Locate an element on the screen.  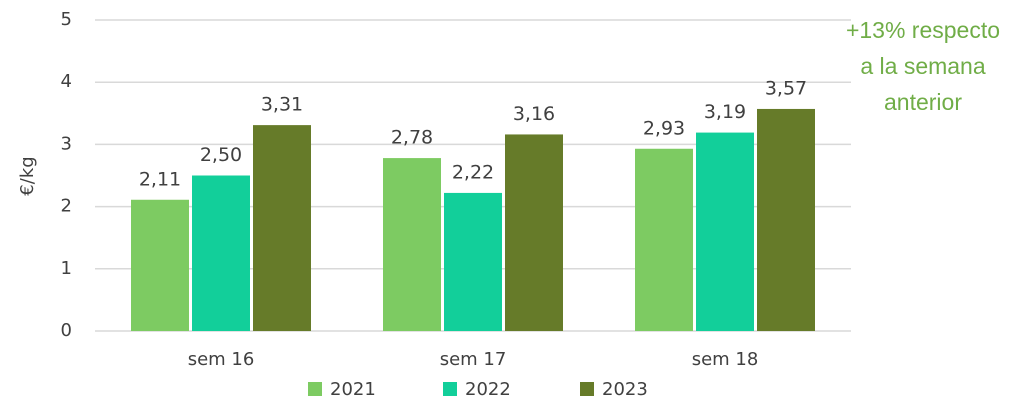
y-tick-label: 0 is located at coordinates (66, 330).